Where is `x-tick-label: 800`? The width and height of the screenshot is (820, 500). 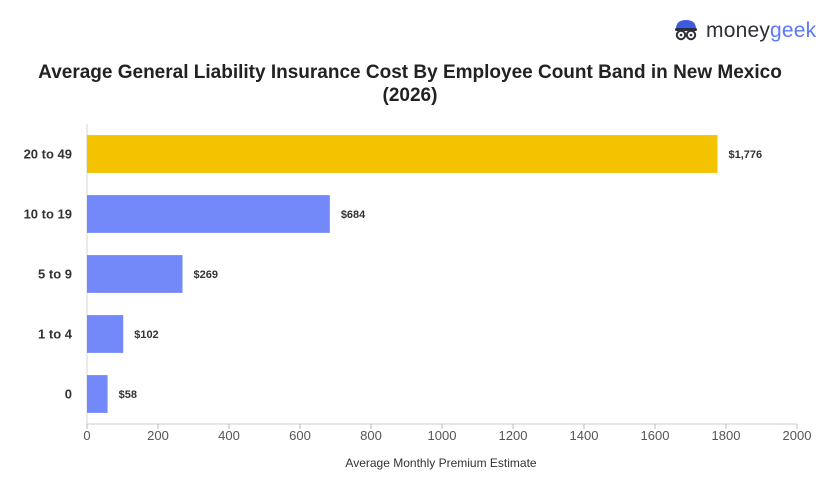 x-tick-label: 800 is located at coordinates (371, 435).